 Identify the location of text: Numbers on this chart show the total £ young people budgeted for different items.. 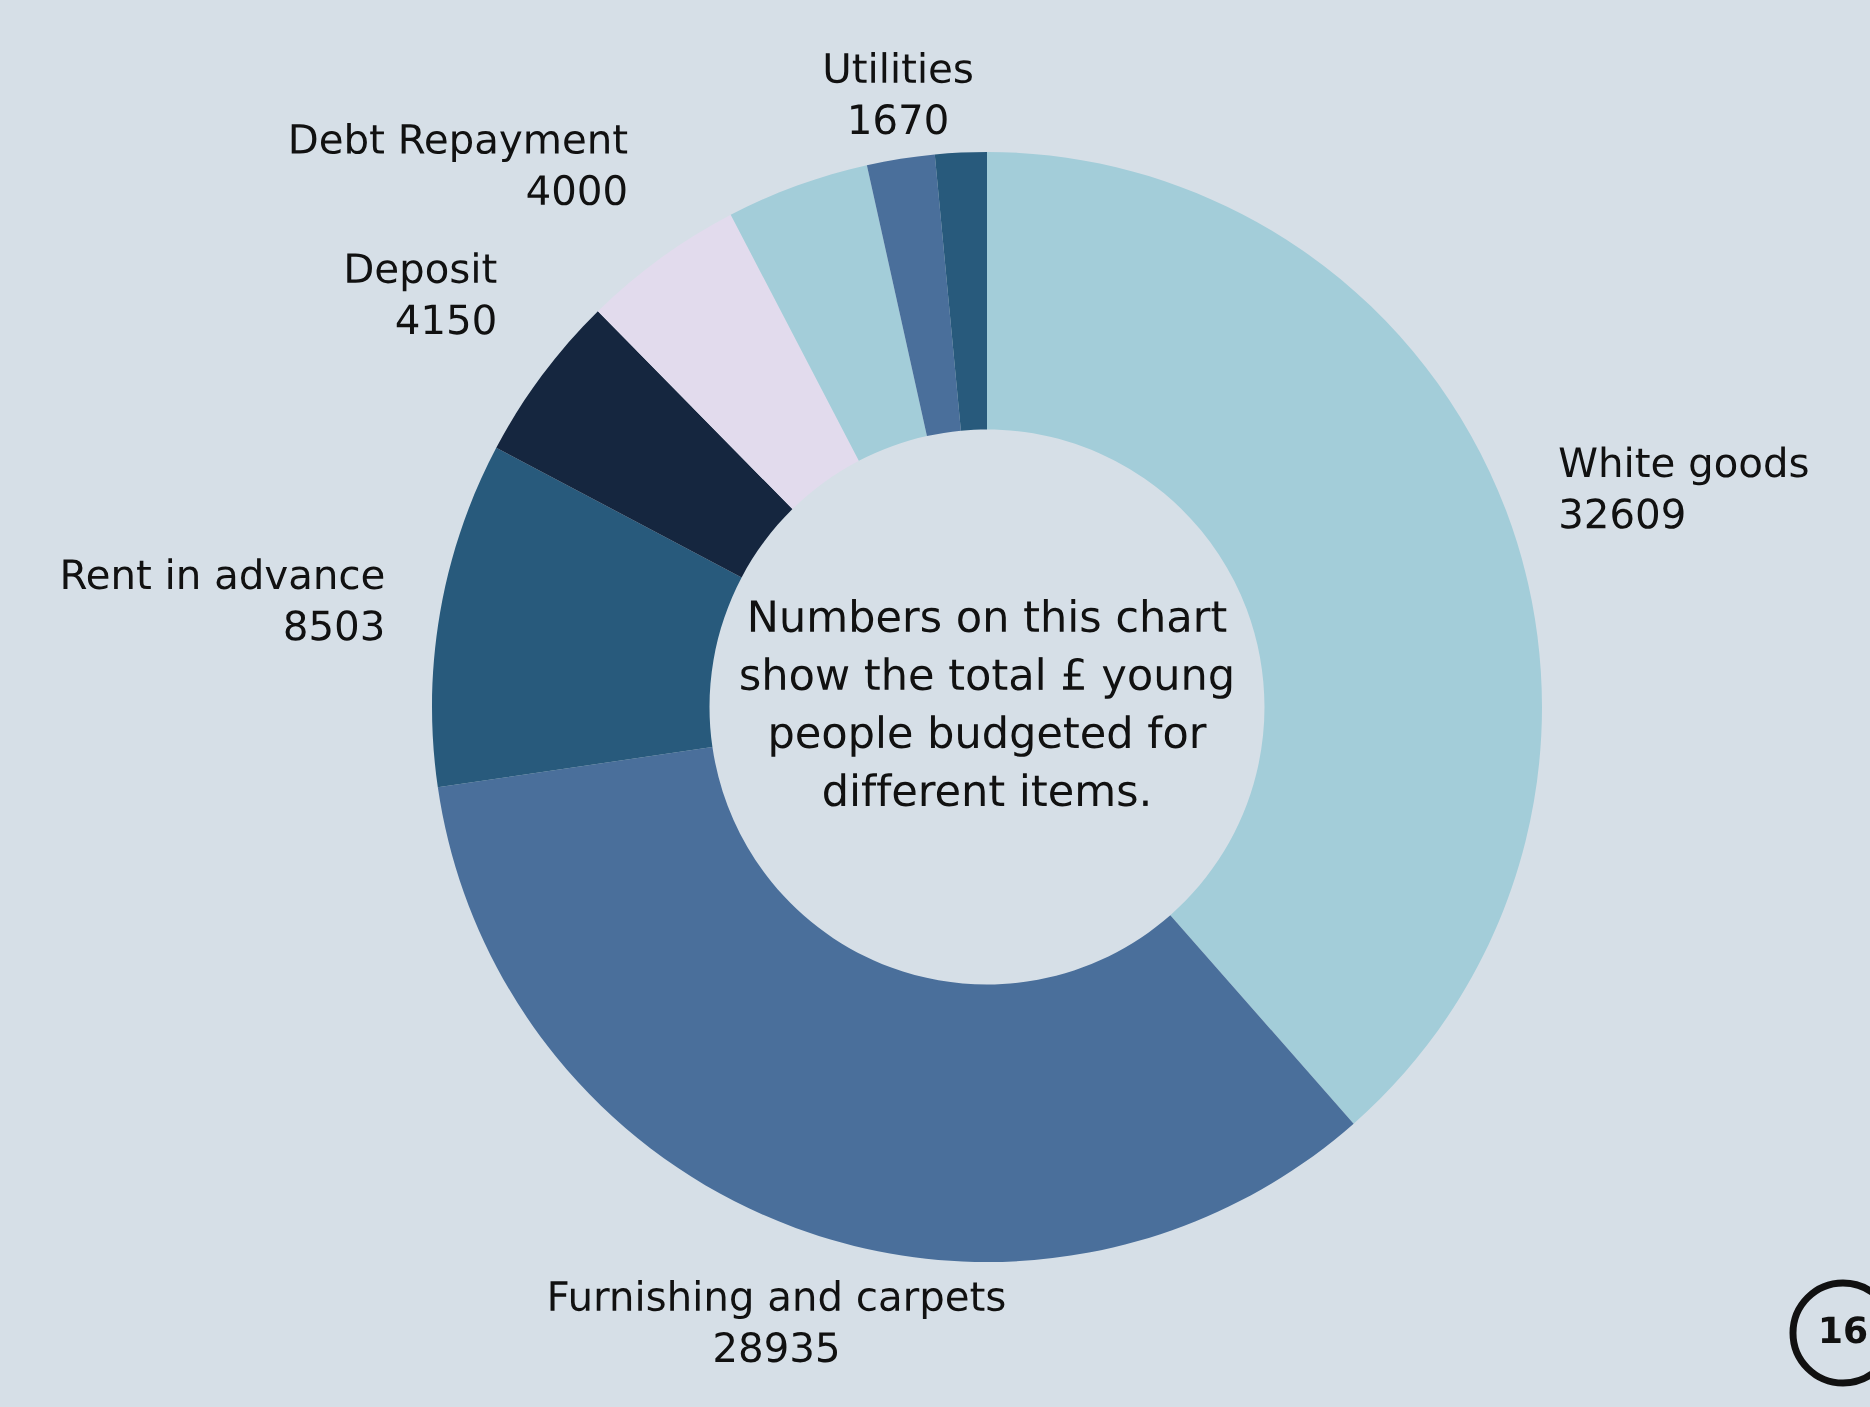
(986, 703).